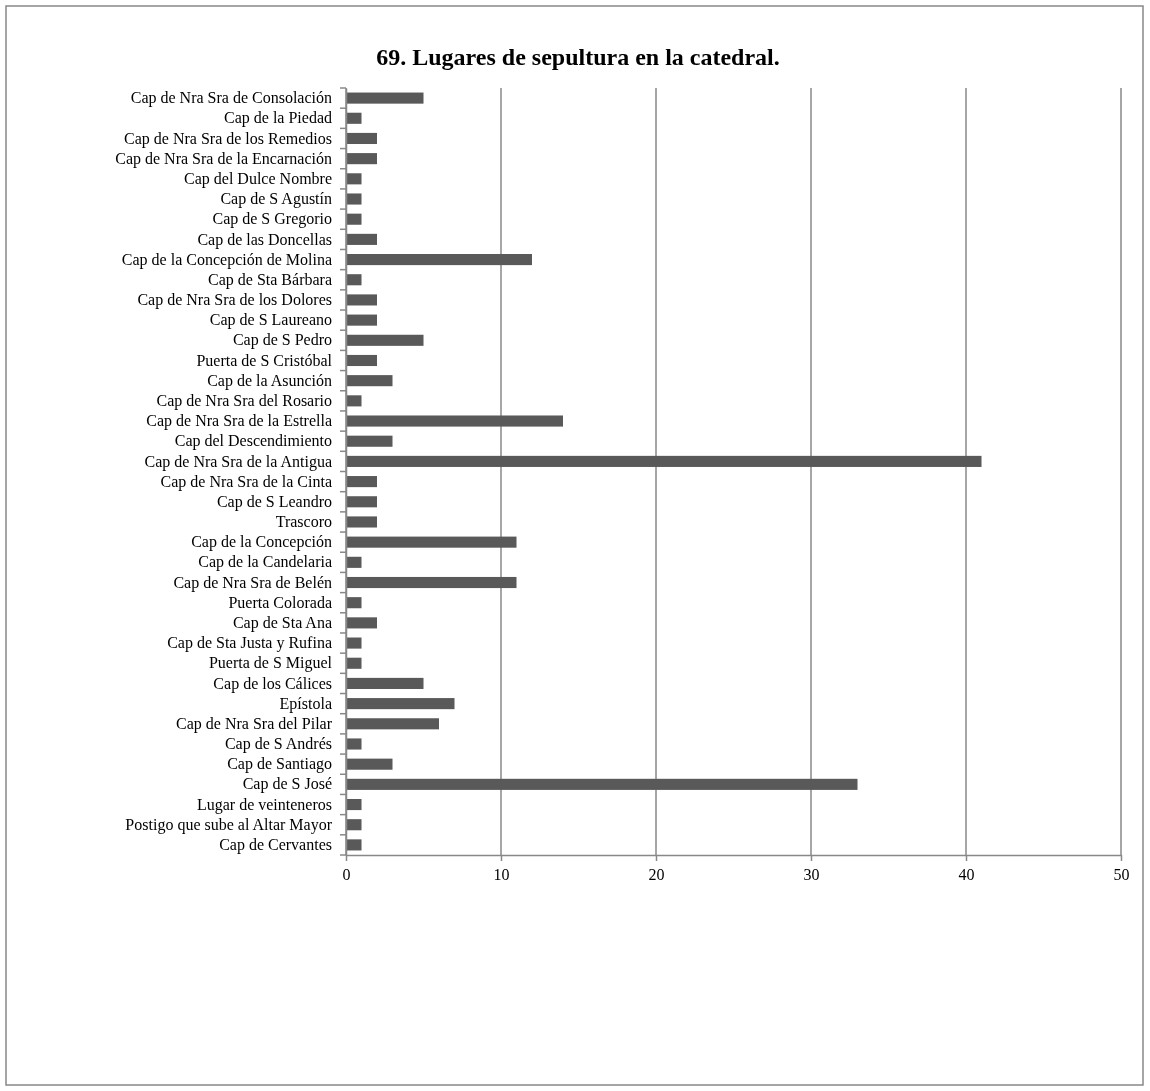 This screenshot has height=1091, width=1150. I want to click on x-tick-label: 50, so click(1121, 874).